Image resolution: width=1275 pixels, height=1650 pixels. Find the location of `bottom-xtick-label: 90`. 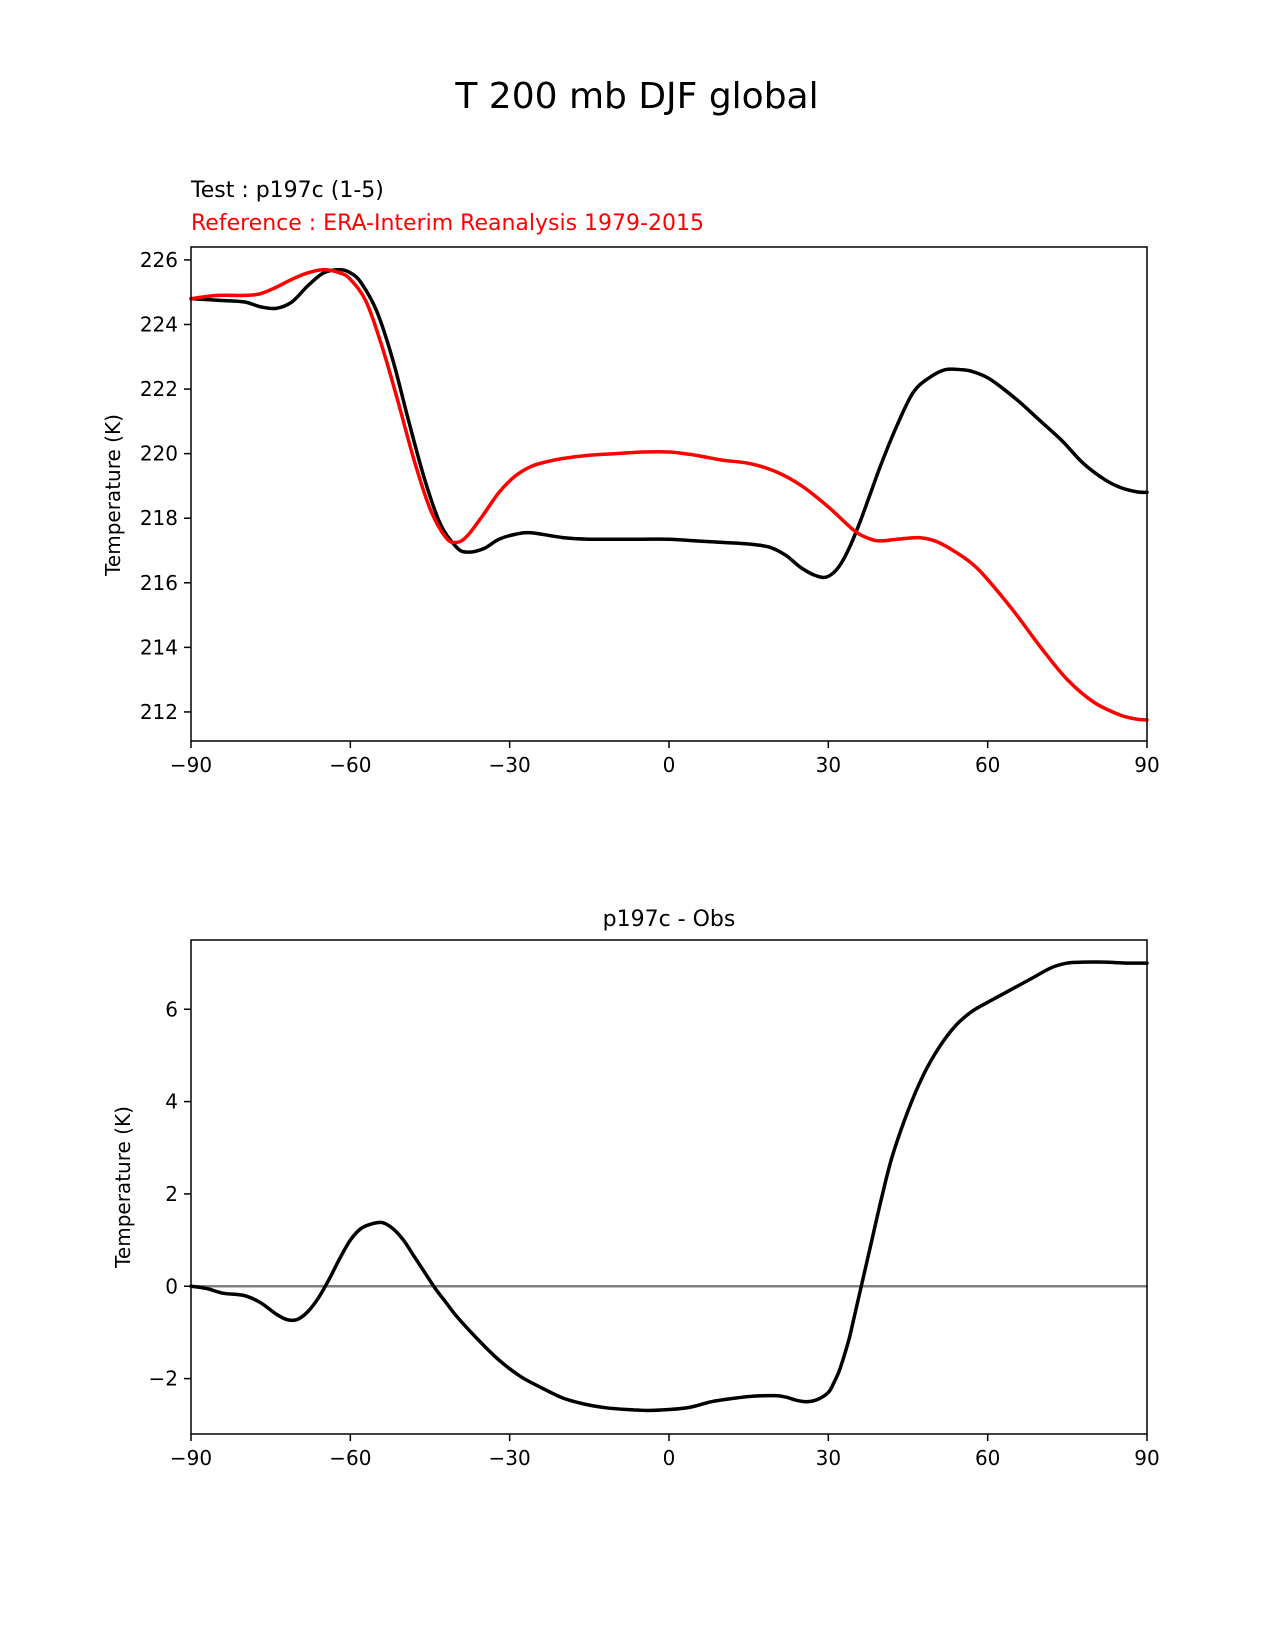

bottom-xtick-label: 90 is located at coordinates (1146, 1458).